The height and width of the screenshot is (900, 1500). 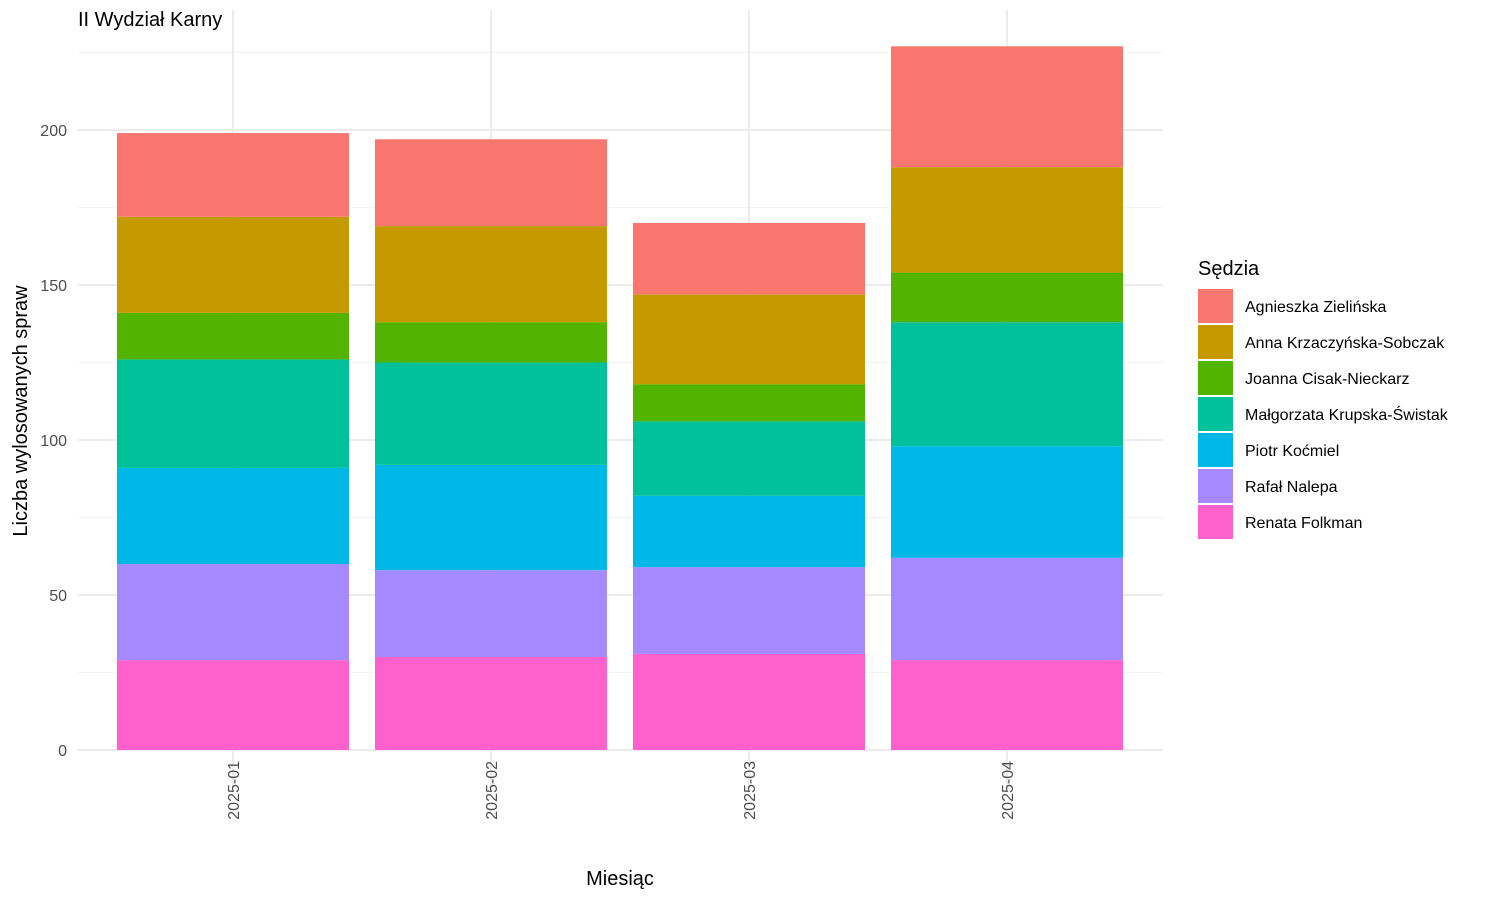 What do you see at coordinates (53, 286) in the screenshot?
I see `y-tick-label: 150` at bounding box center [53, 286].